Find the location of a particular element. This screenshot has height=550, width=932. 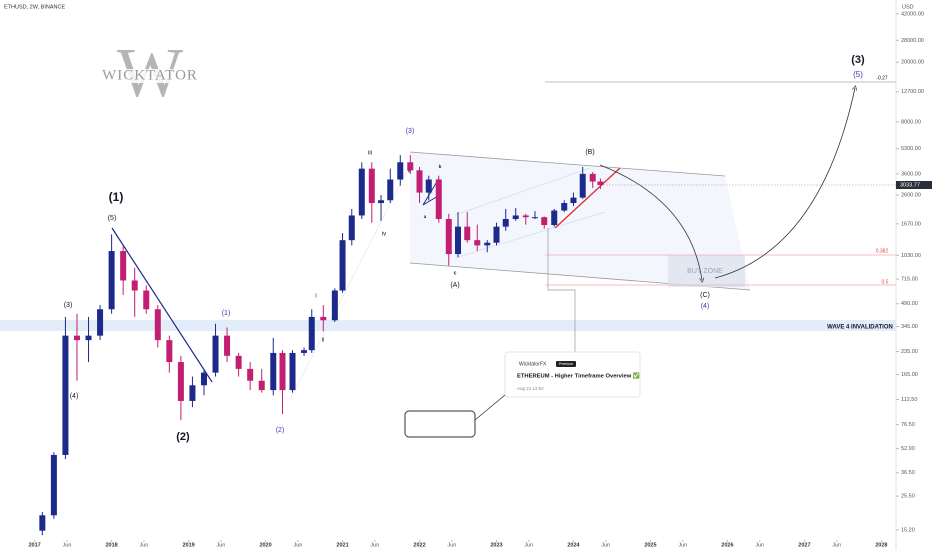

y-tick-label: 42000.00 is located at coordinates (912, 14).